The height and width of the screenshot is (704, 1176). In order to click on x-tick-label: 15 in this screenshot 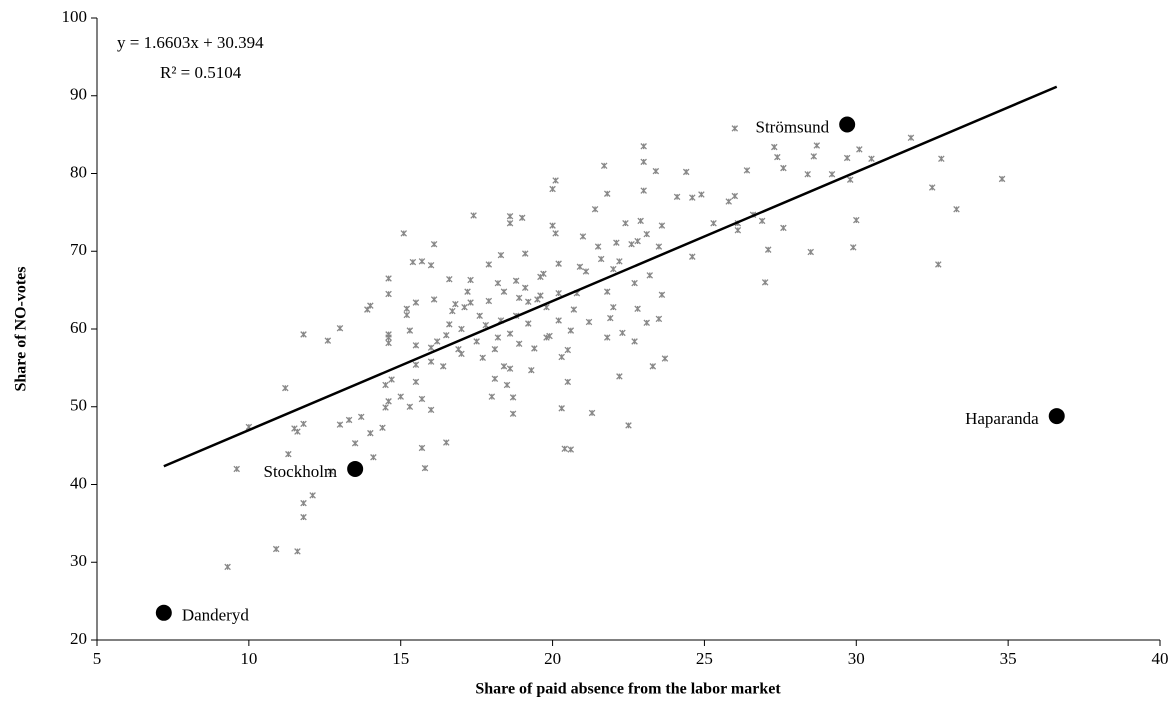, I will do `click(400, 658)`.